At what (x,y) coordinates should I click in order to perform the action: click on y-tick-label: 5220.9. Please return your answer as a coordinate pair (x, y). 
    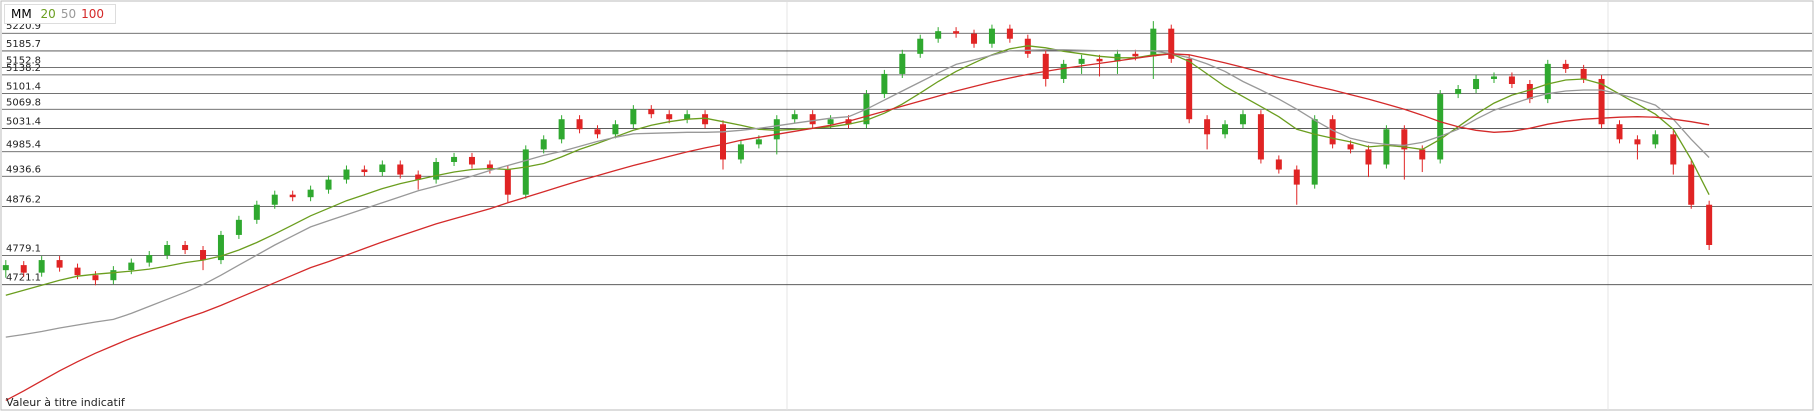
    Looking at the image, I should click on (23, 26).